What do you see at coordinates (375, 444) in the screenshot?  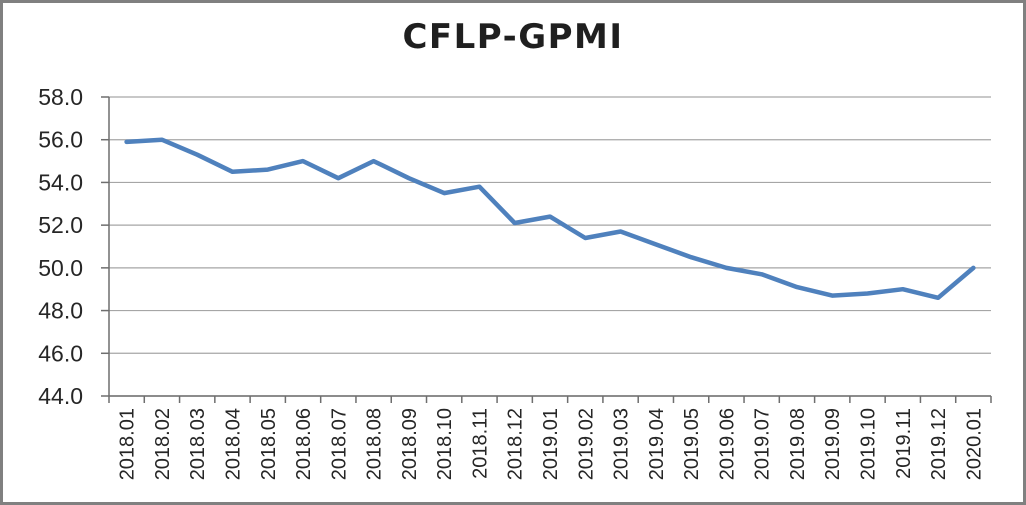 I see `x-axis-tick-label: 2018.08` at bounding box center [375, 444].